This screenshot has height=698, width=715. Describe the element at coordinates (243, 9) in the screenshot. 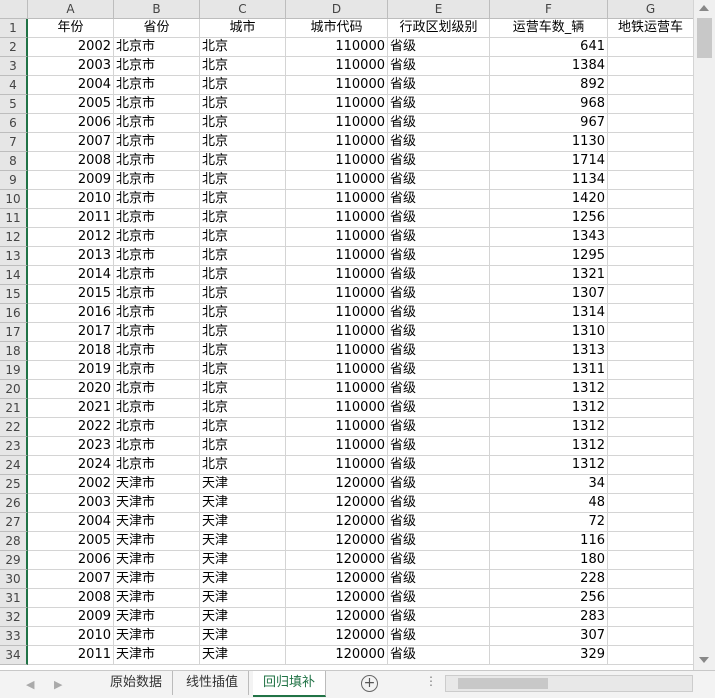

I see `column-header: C` at that location.